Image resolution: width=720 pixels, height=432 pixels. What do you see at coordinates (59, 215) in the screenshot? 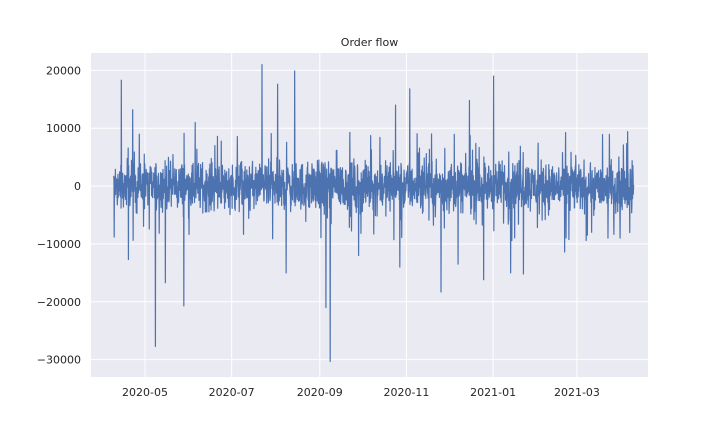
I see `y-tick-labels: 20000 10000 0 −10000 −20000 −30000` at bounding box center [59, 215].